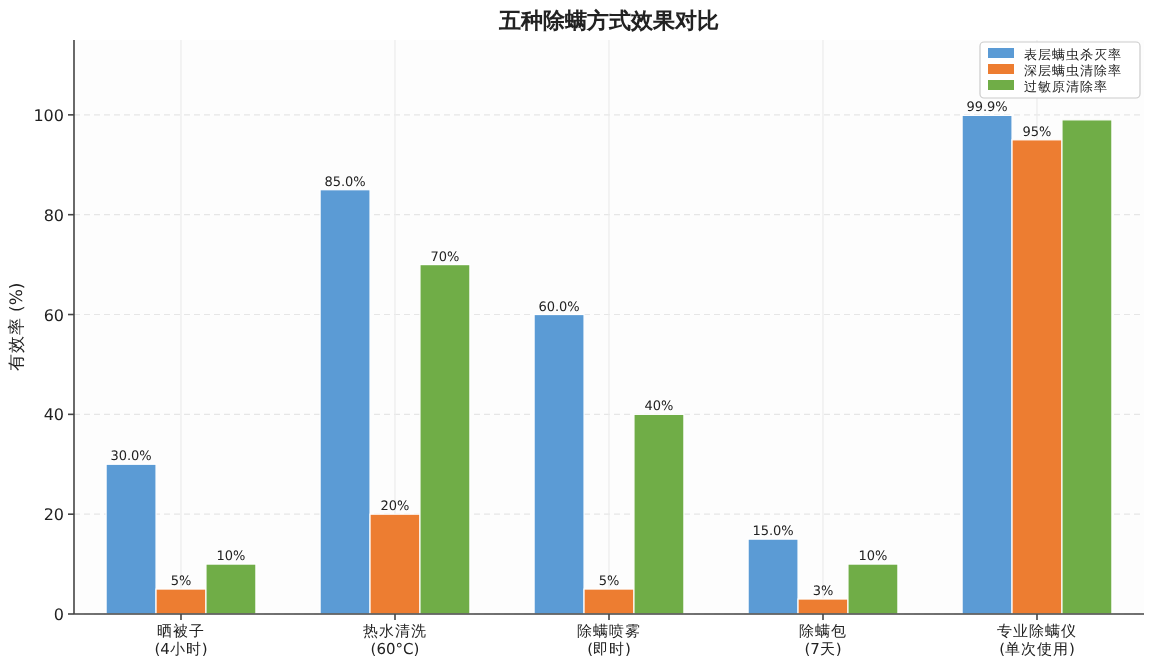 Image resolution: width=1152 pixels, height=666 pixels. What do you see at coordinates (53, 315) in the screenshot?
I see `y-tick-label: 60` at bounding box center [53, 315].